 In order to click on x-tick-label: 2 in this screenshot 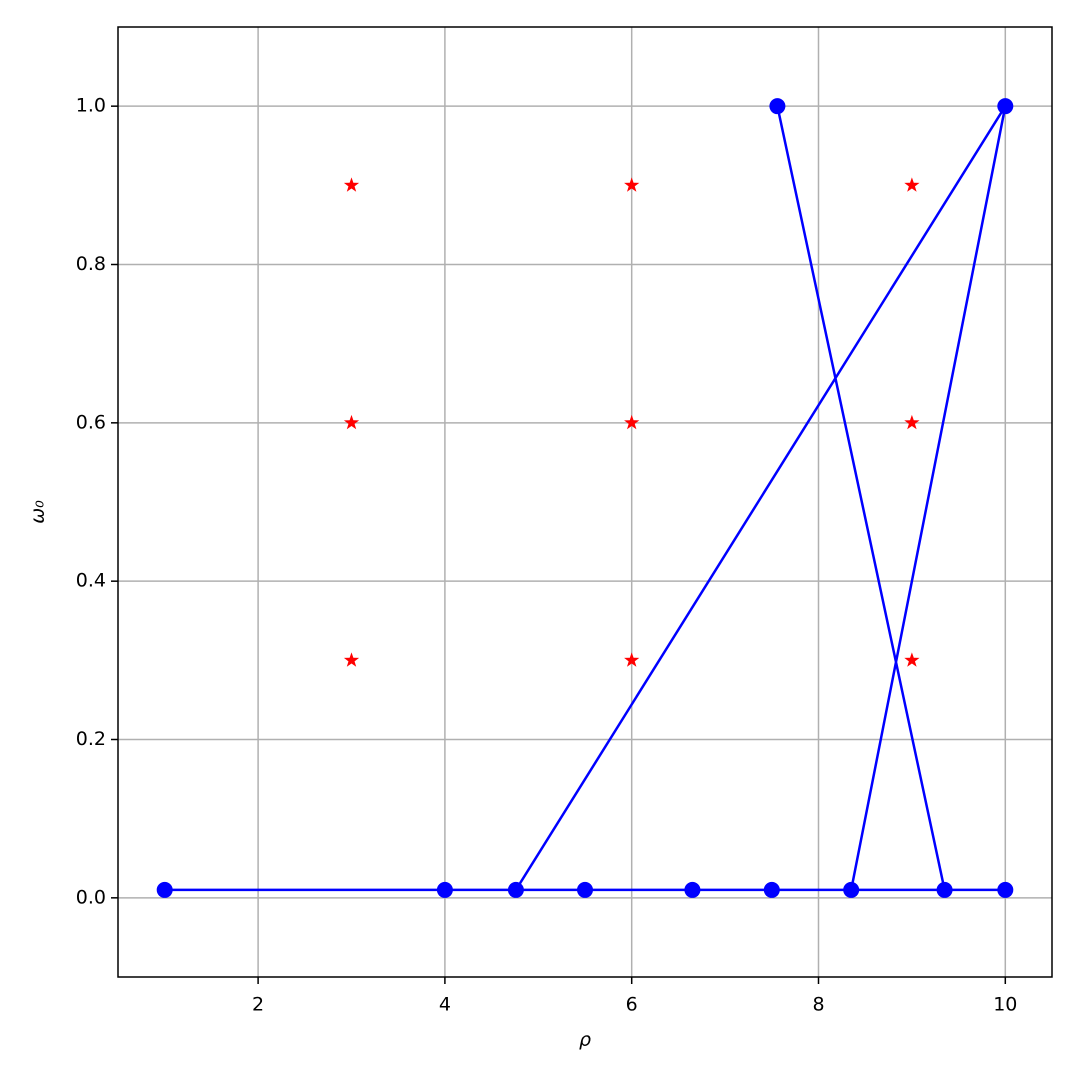, I will do `click(258, 1005)`.